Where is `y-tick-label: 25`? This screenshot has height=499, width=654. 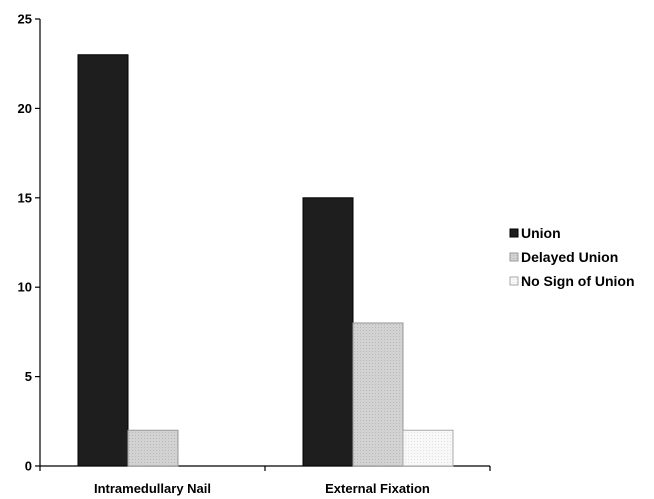 y-tick-label: 25 is located at coordinates (25, 19).